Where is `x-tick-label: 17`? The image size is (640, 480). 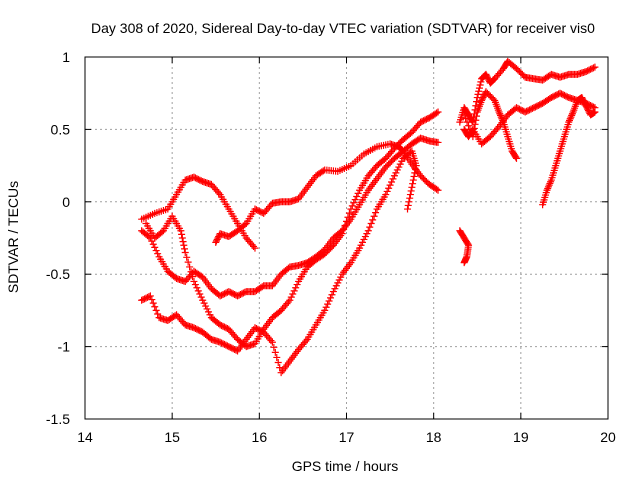
x-tick-label: 17 is located at coordinates (347, 437).